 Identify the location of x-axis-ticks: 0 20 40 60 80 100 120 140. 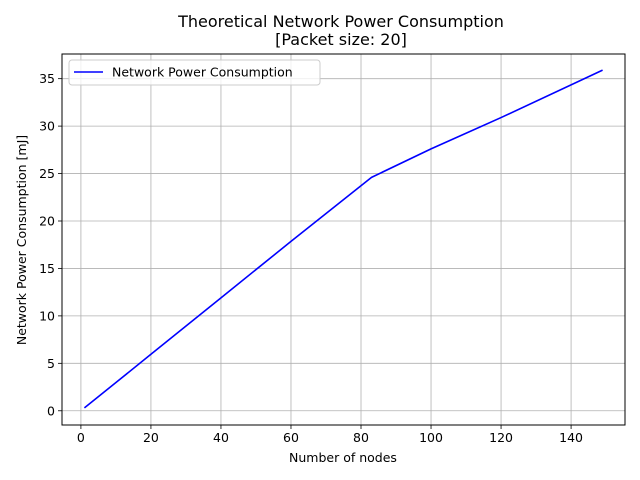
(330, 435).